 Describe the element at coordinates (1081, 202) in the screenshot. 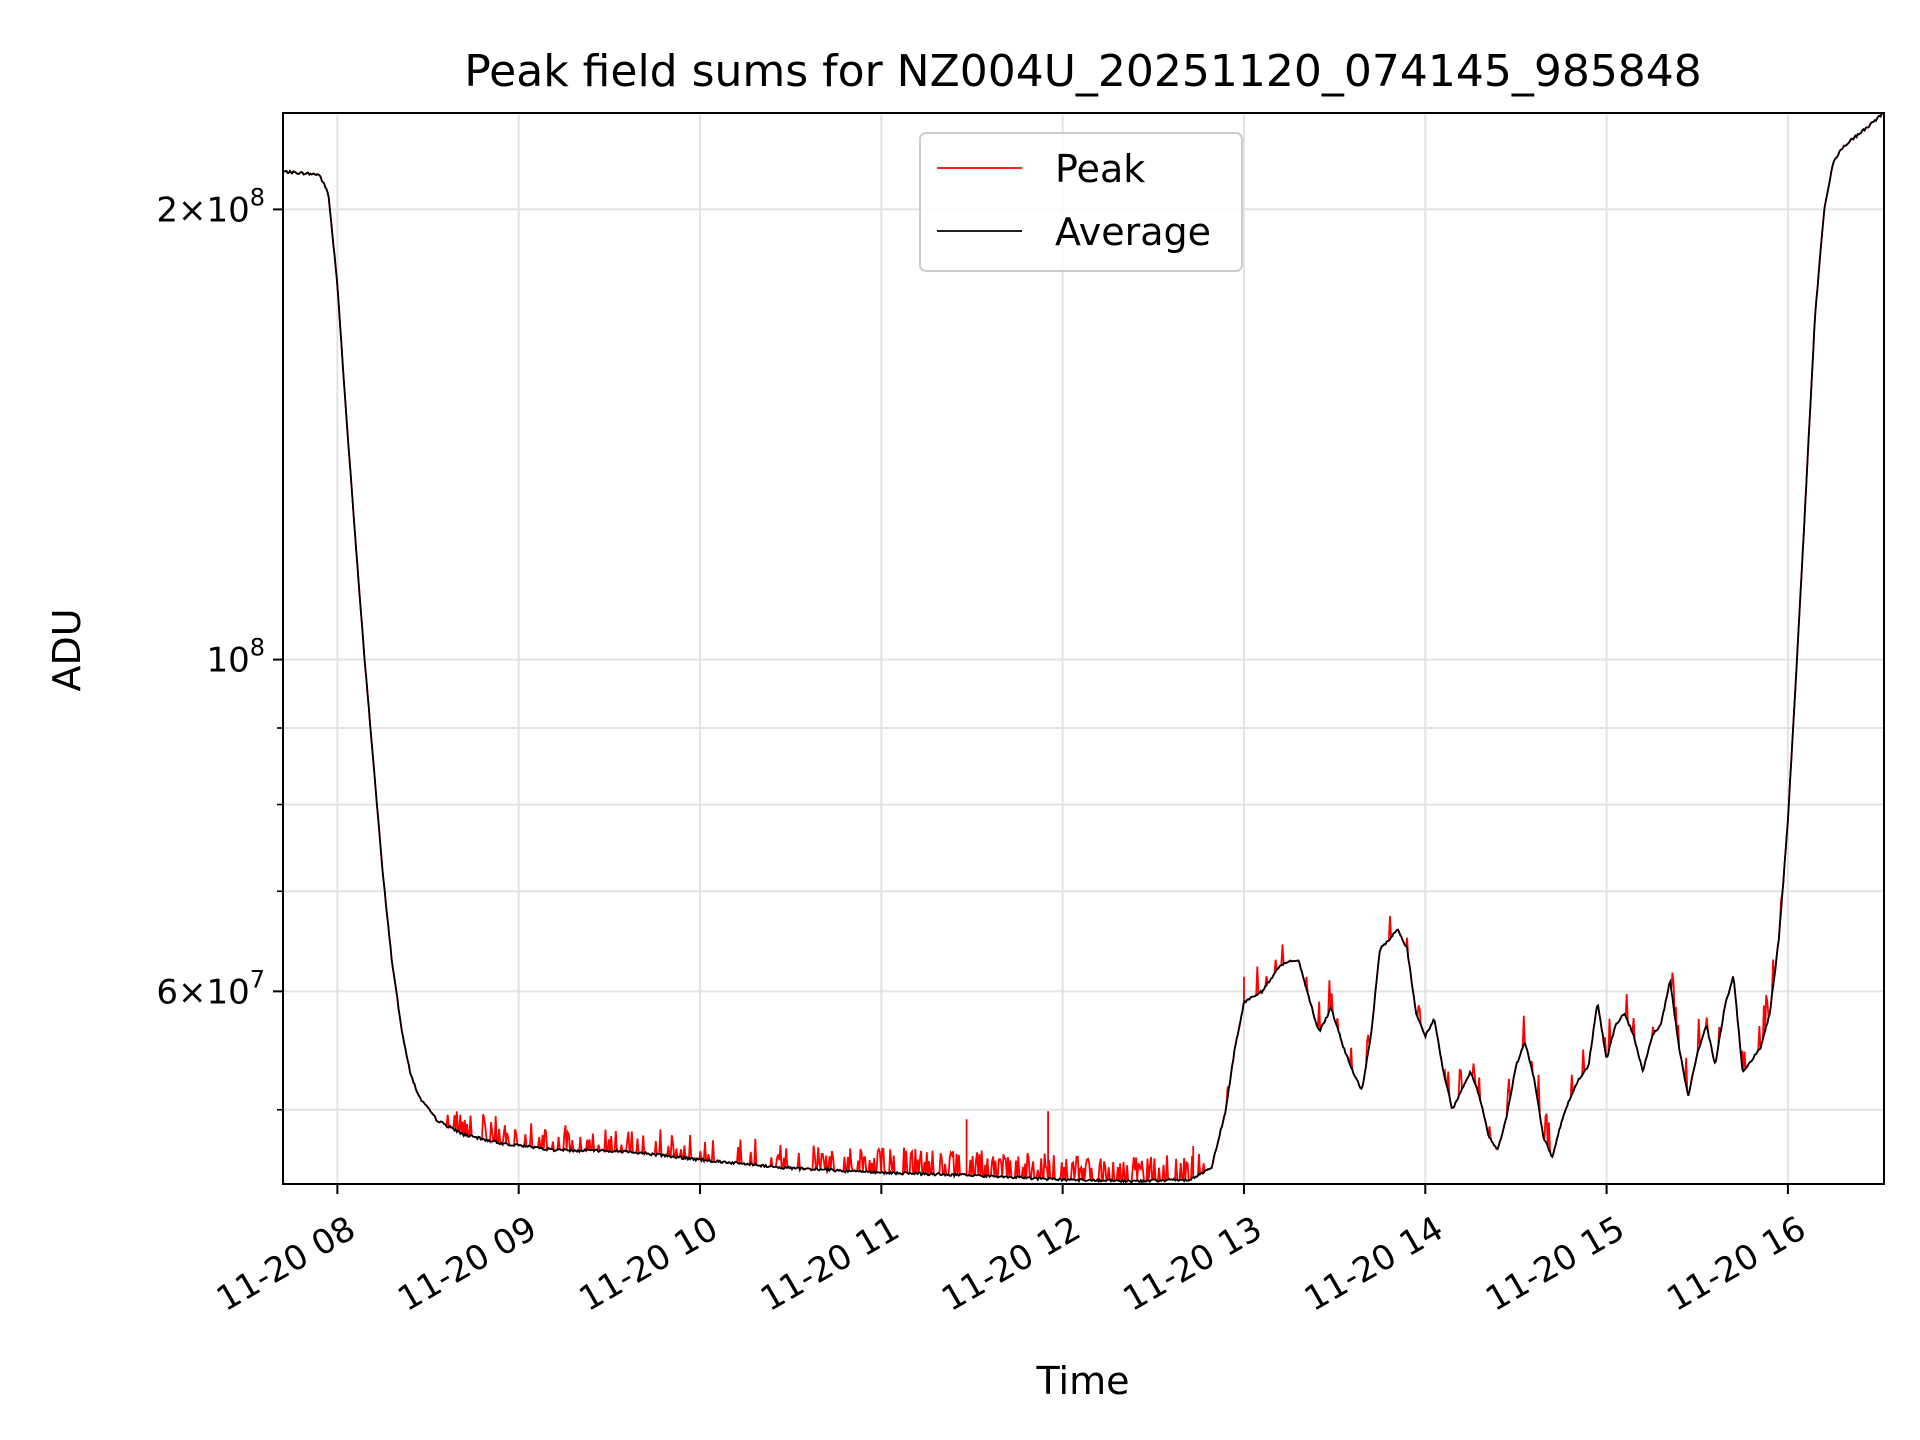

I see `legend: Peak Average` at that location.